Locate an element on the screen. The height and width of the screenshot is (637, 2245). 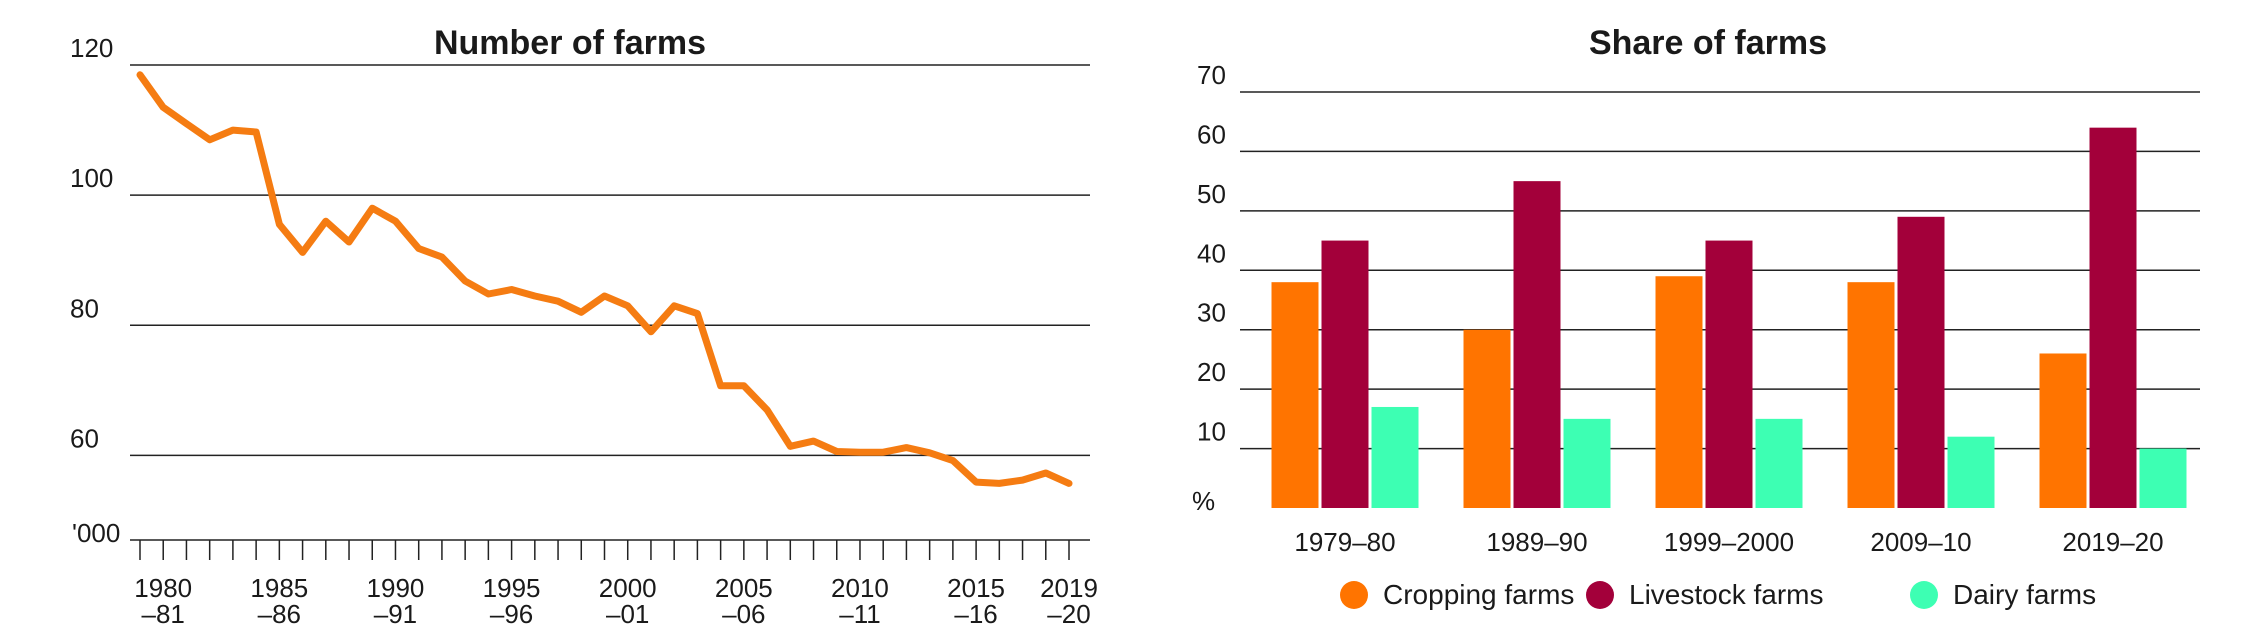
x-tick-label: –11 is located at coordinates (859, 614).